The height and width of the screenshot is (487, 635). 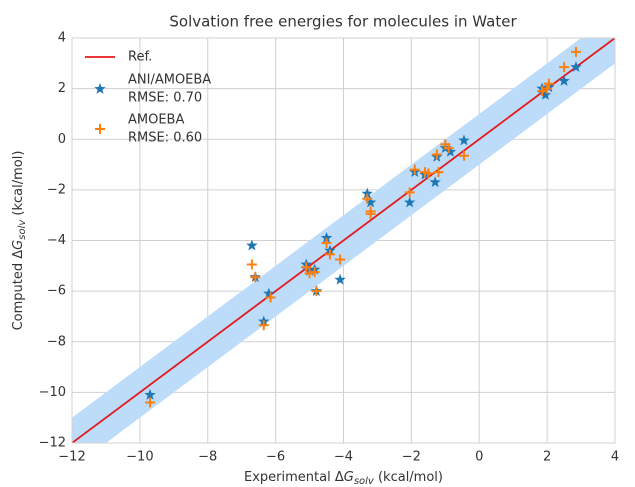 What do you see at coordinates (411, 457) in the screenshot?
I see `x-tick-label: −2` at bounding box center [411, 457].